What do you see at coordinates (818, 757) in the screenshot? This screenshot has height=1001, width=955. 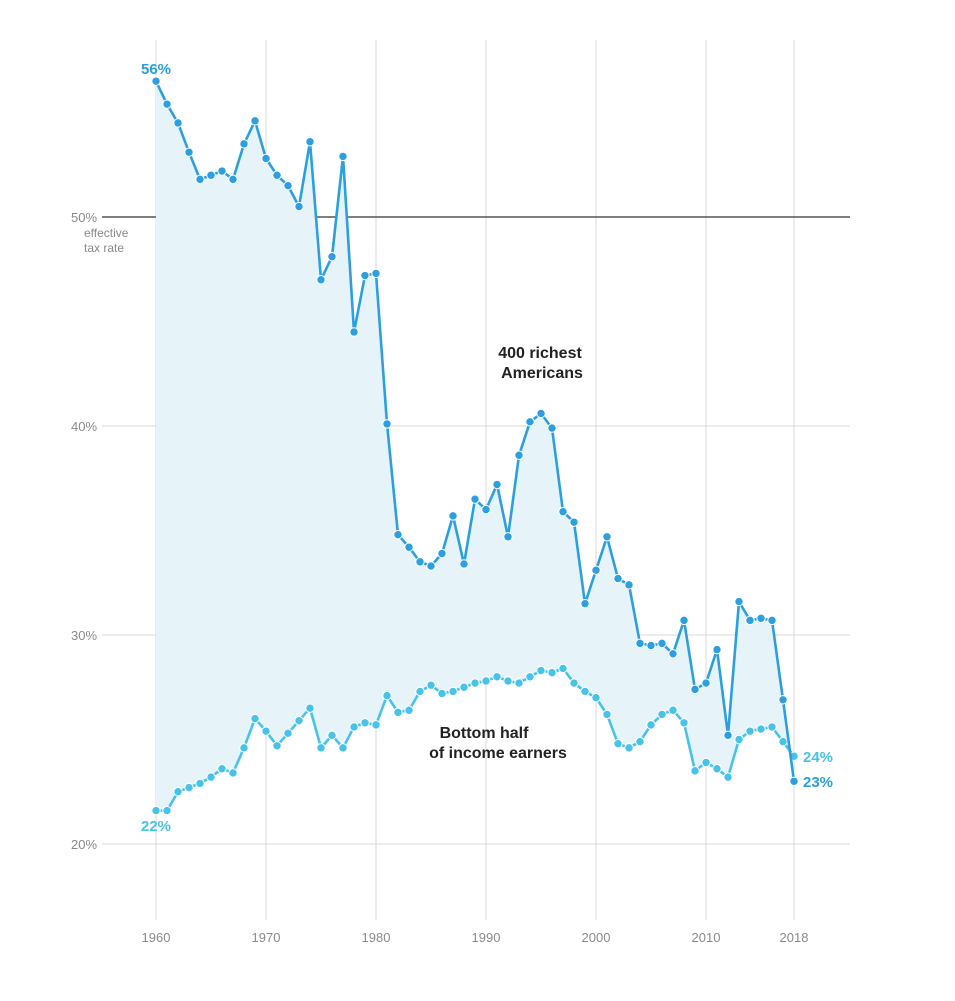 I see `end-label-bottom-half: 24%` at bounding box center [818, 757].